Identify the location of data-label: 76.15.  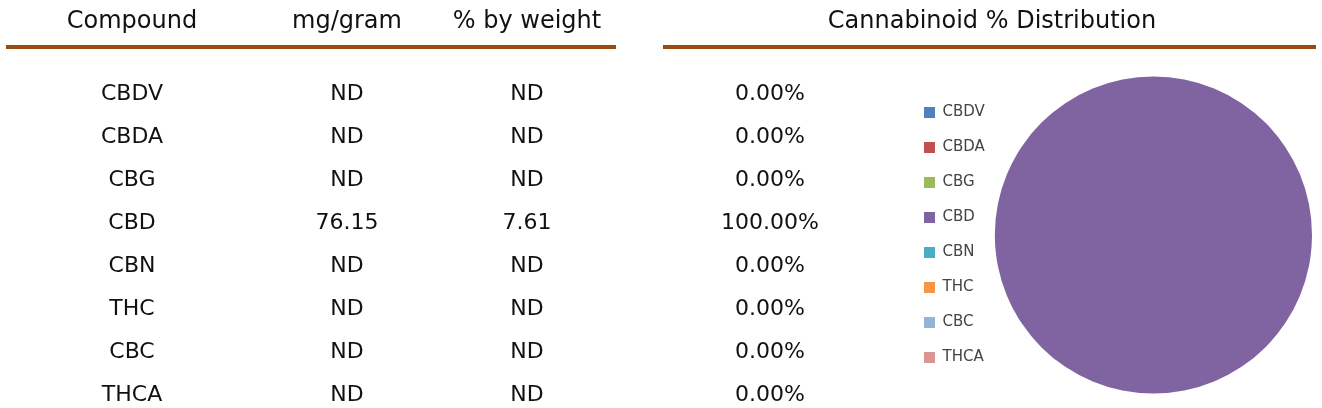
(347, 221).